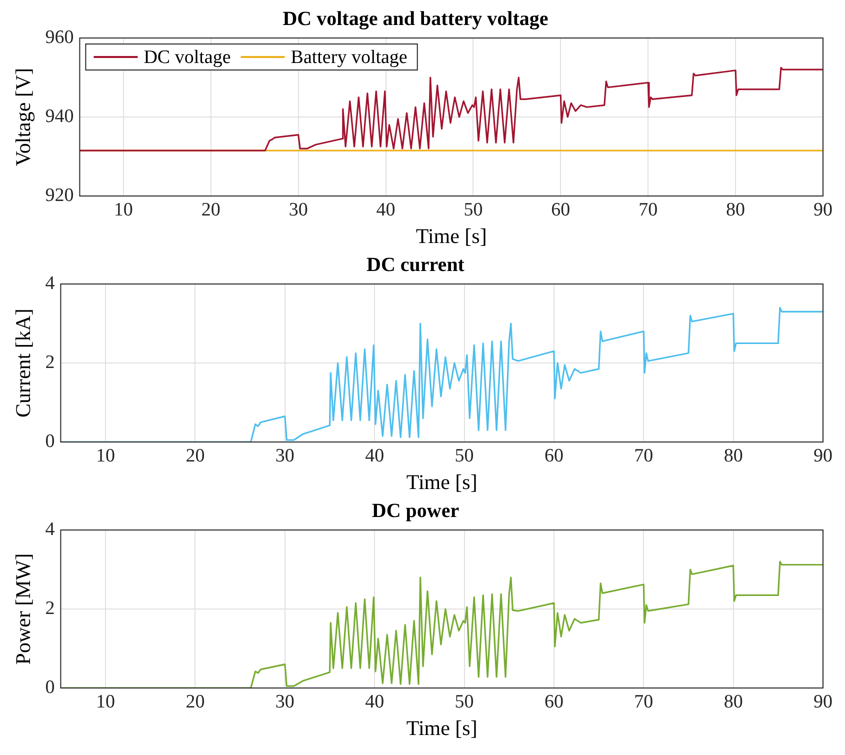 This screenshot has width=845, height=755. I want to click on y-axis-title: Power [MW], so click(23, 609).